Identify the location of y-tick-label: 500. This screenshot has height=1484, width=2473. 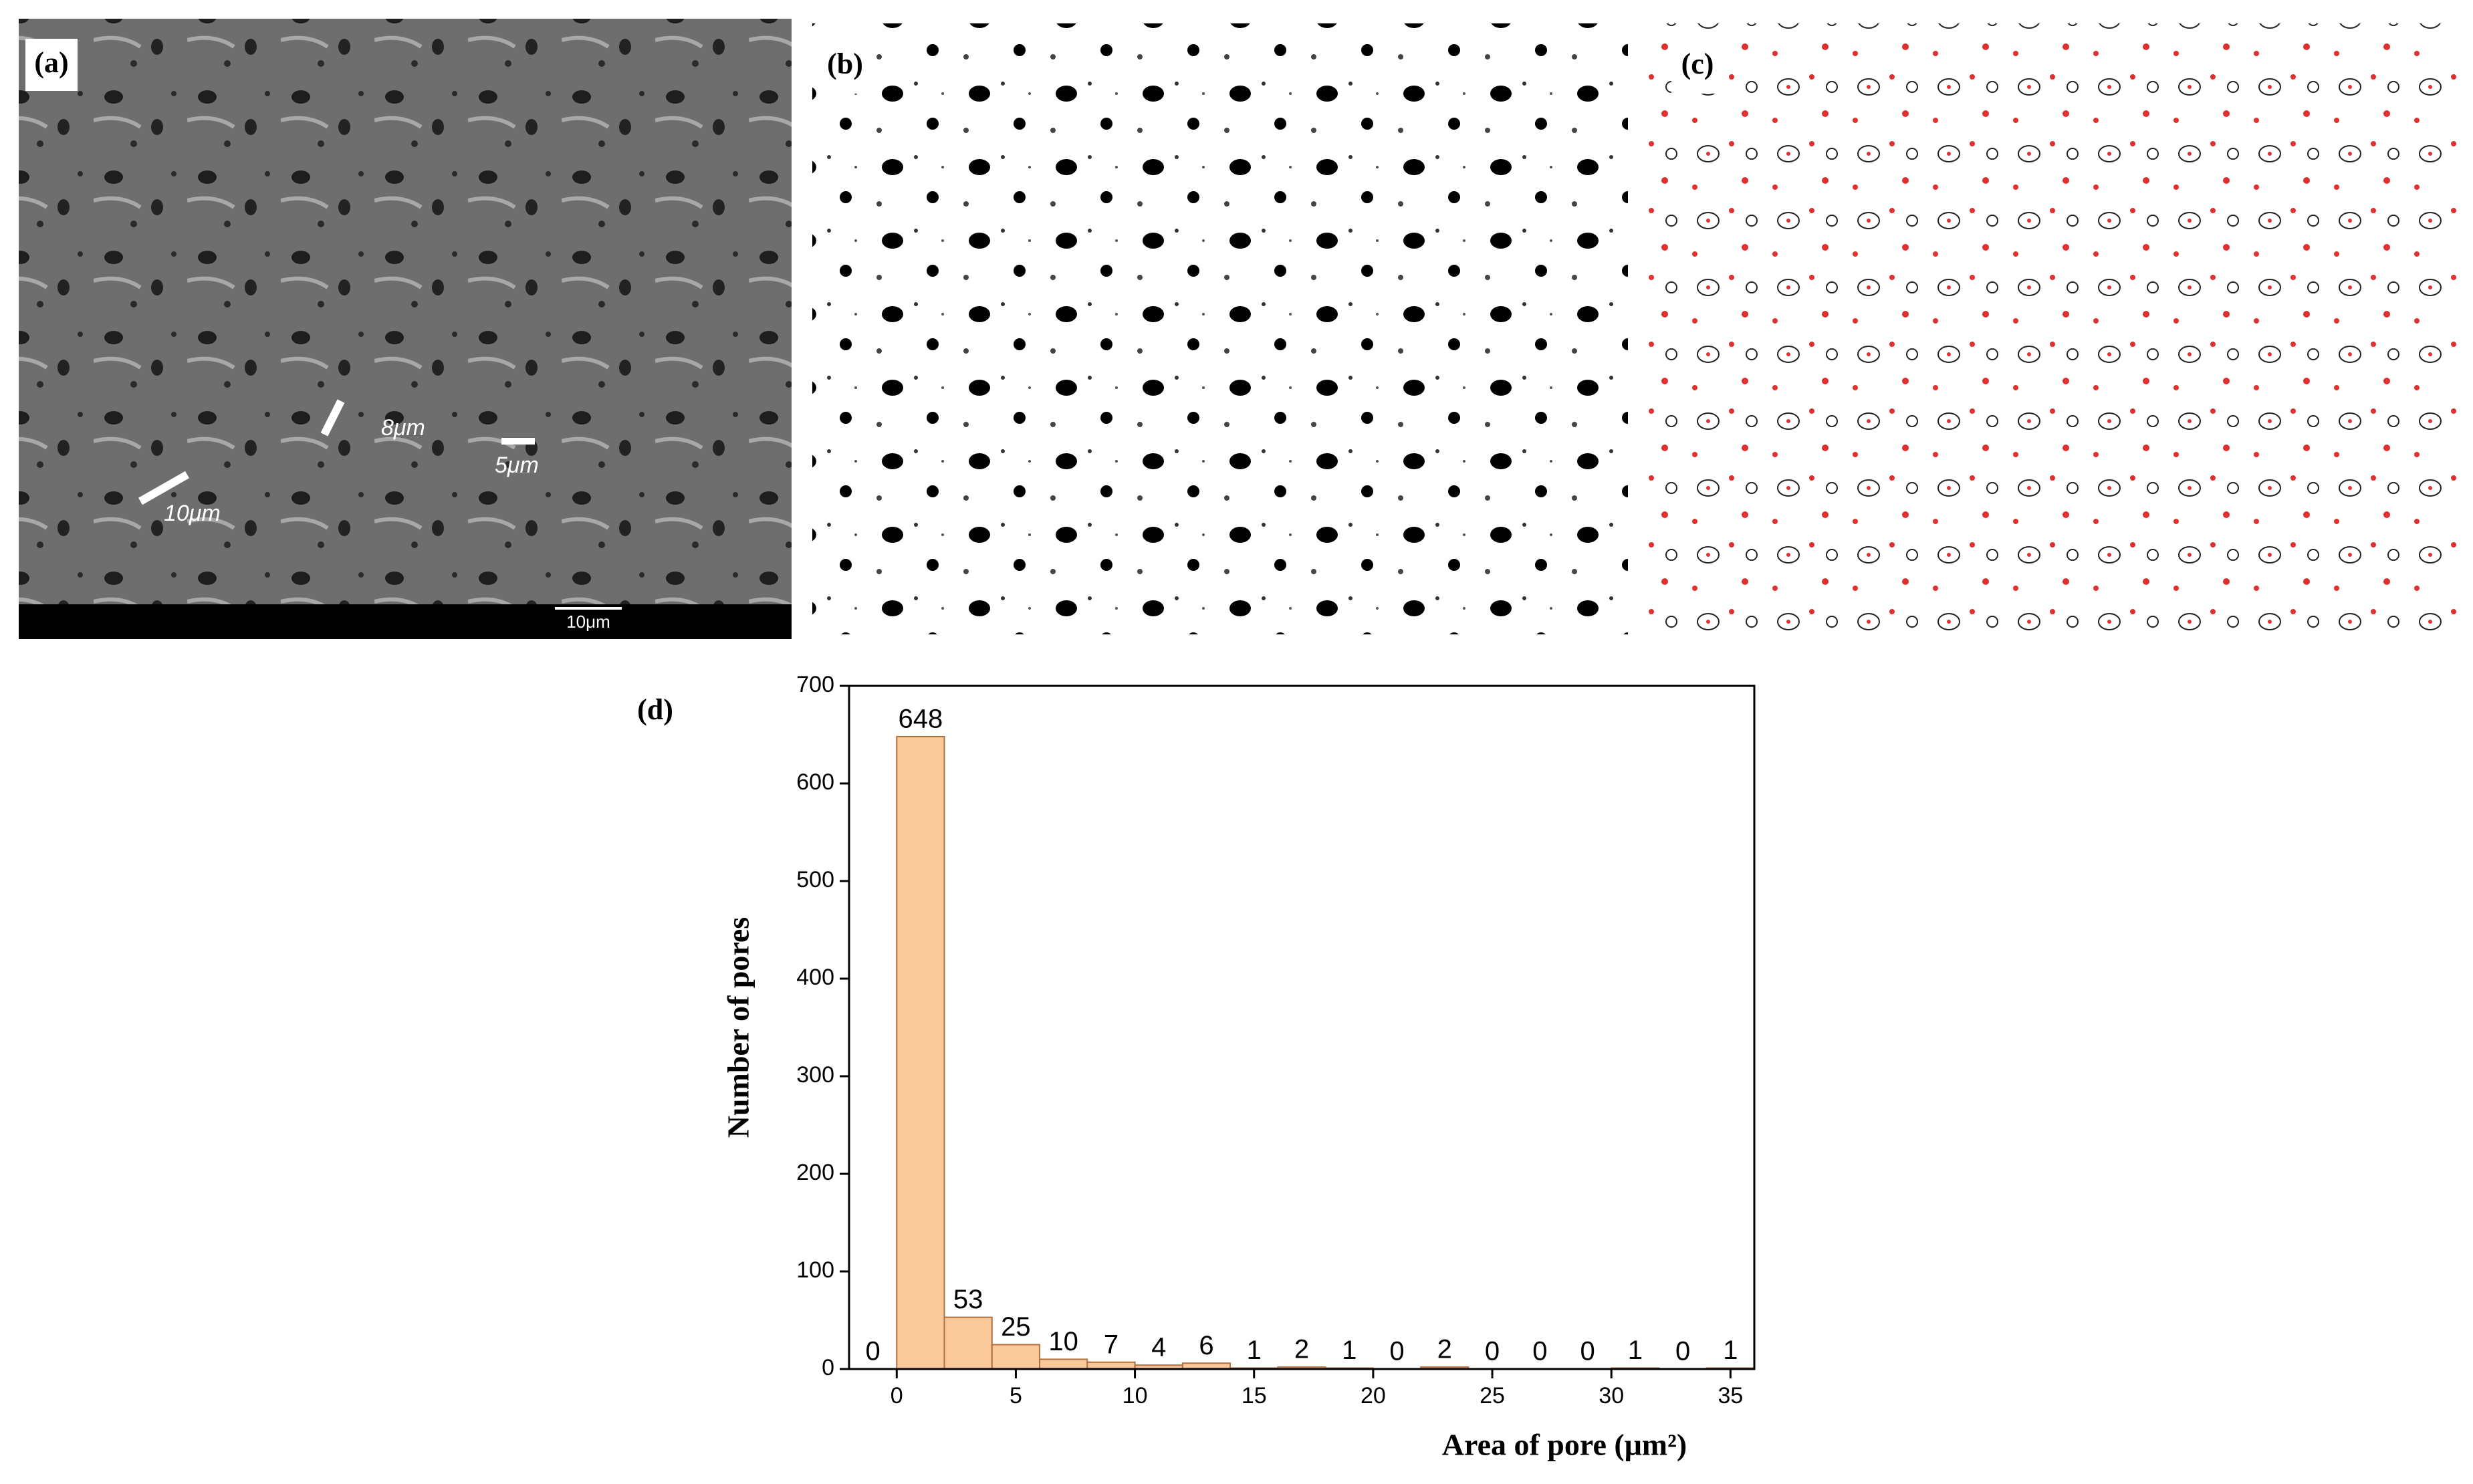
(815, 879).